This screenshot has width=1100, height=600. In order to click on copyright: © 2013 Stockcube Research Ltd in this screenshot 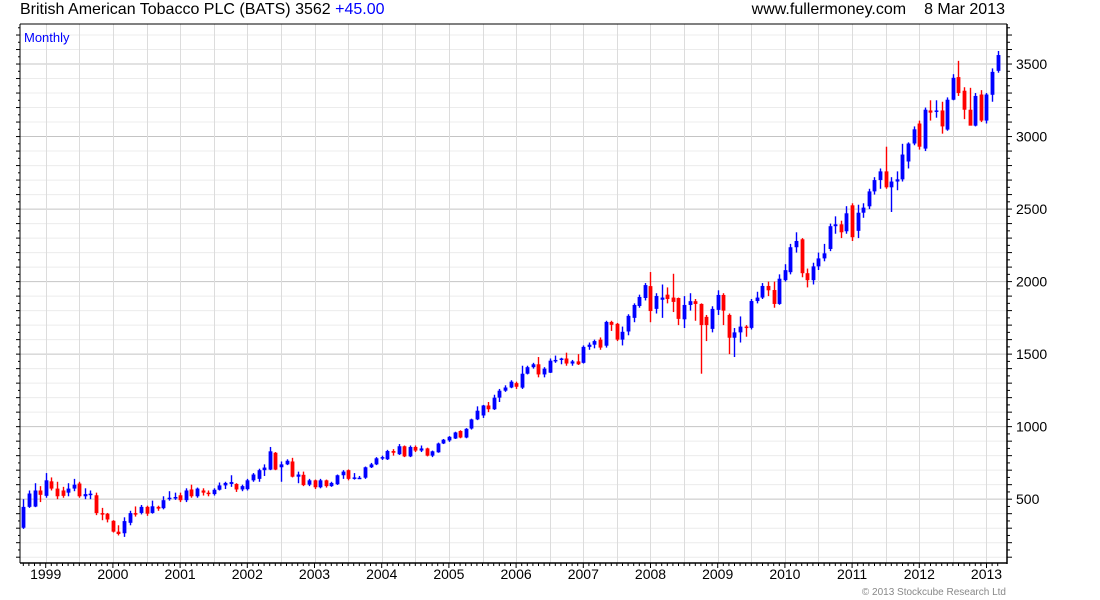, I will do `click(933, 592)`.